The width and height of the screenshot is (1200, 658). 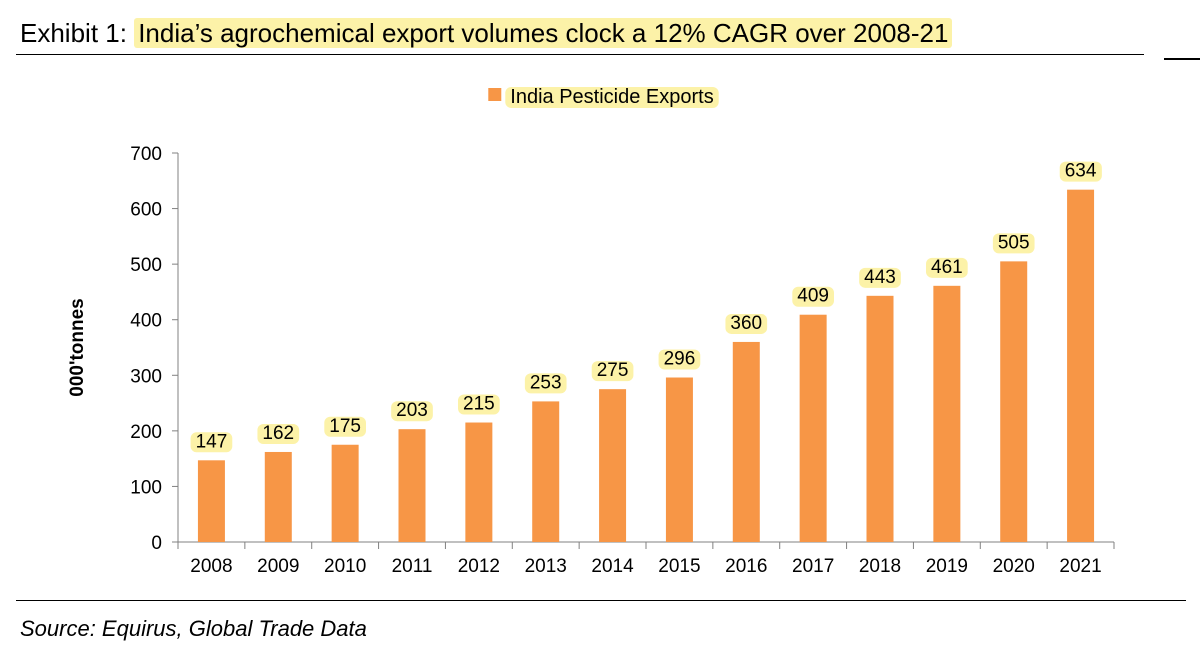 I want to click on source-rule, so click(x=601, y=600).